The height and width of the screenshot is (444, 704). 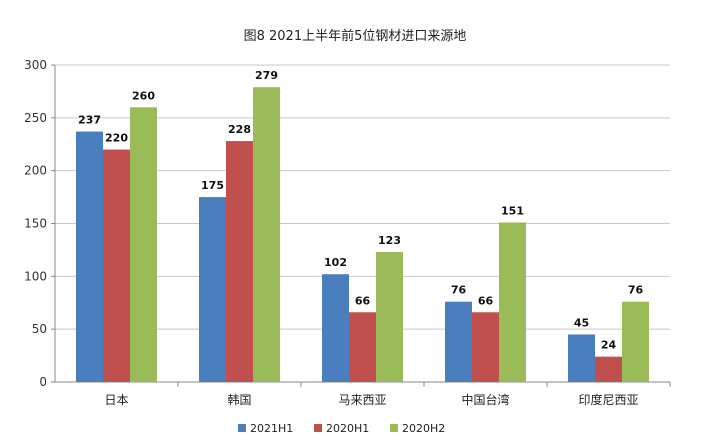 I want to click on legend-label: 2021H1, so click(x=271, y=428).